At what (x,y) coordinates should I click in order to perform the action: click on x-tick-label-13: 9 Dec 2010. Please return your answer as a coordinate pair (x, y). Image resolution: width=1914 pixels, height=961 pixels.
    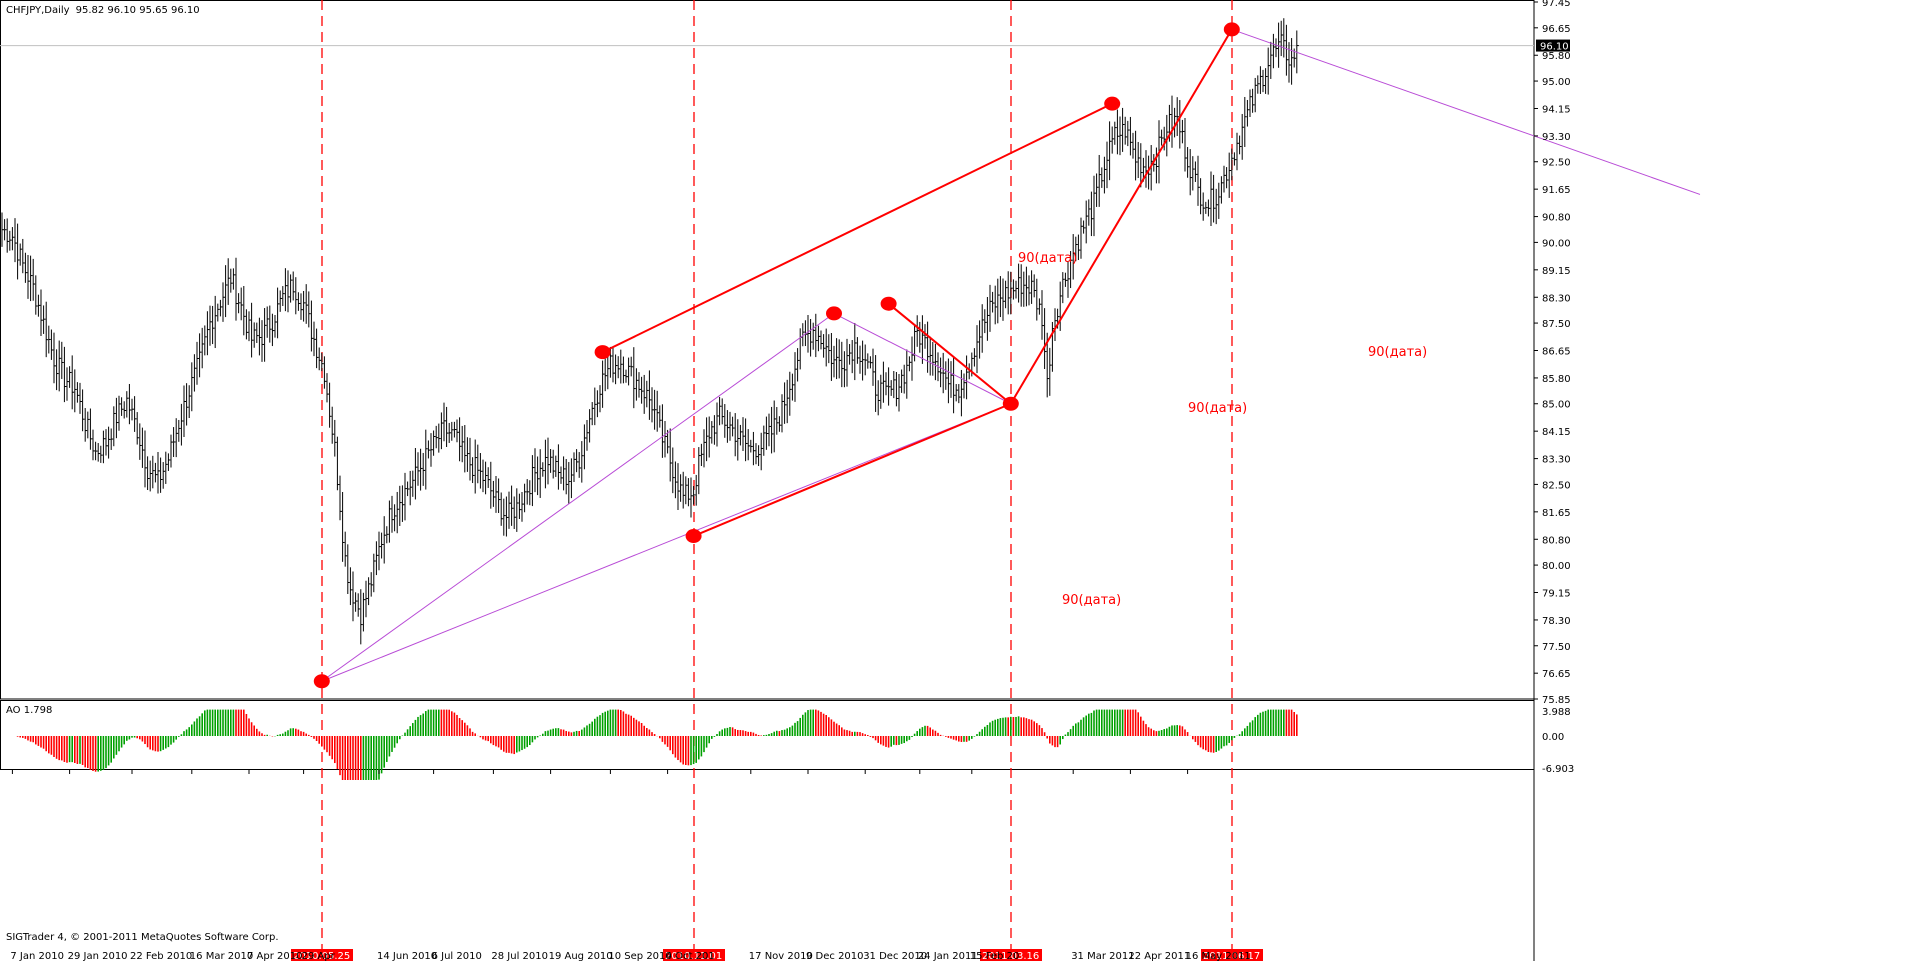
    Looking at the image, I should click on (835, 956).